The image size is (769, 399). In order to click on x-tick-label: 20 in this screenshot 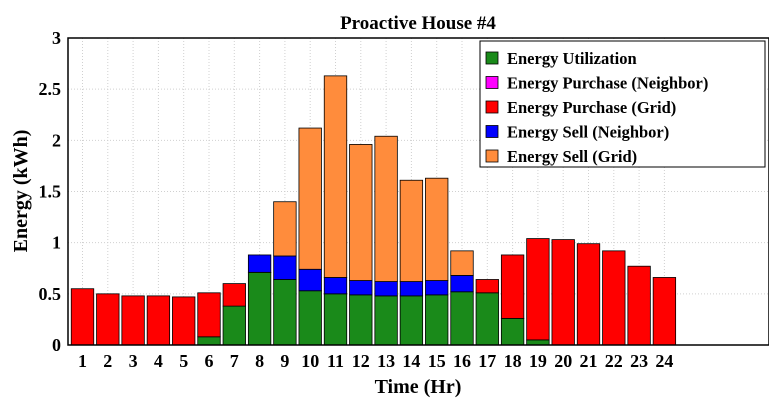, I will do `click(563, 361)`.